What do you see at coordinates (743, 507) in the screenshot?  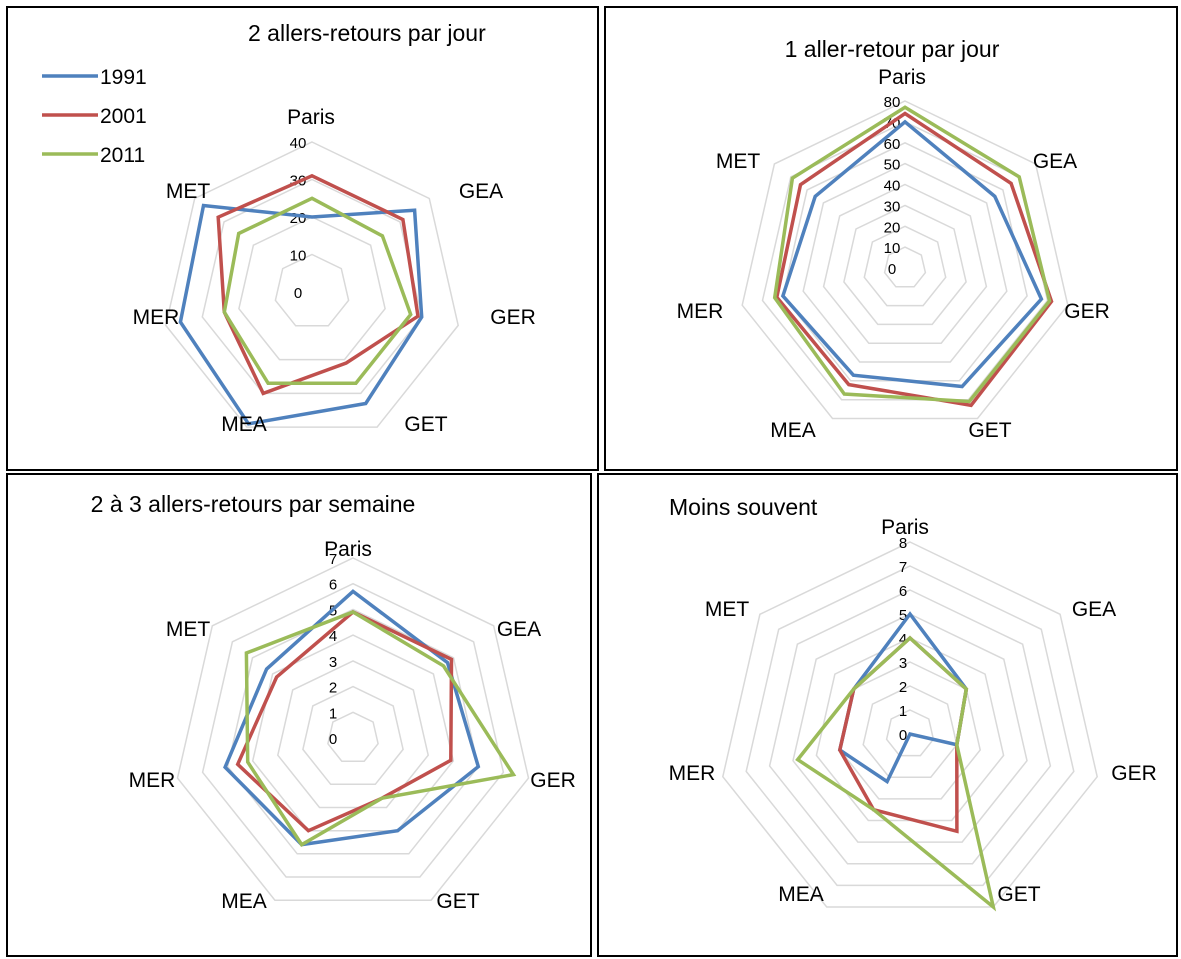 I see `chart-title: Moins souvent` at bounding box center [743, 507].